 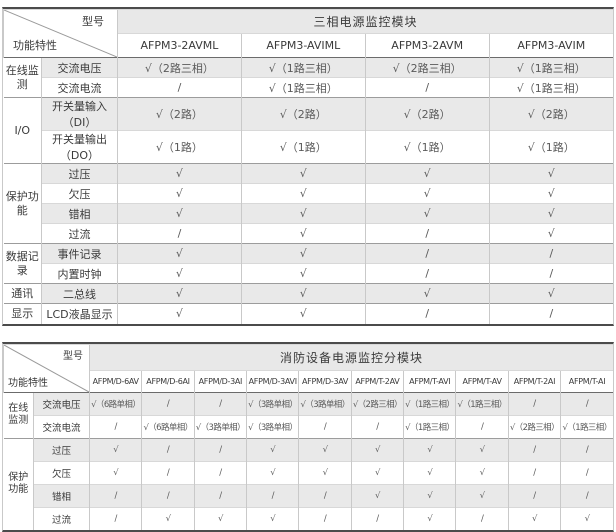 What do you see at coordinates (308, 334) in the screenshot?
I see `table-gap` at bounding box center [308, 334].